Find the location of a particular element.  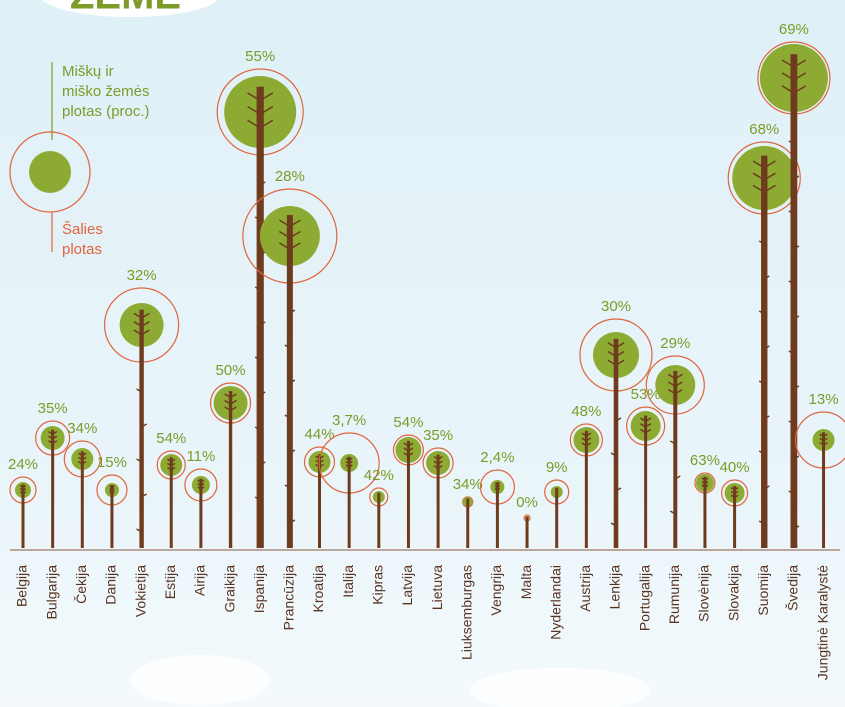

x-tick-label: Bulgarija is located at coordinates (51, 592).